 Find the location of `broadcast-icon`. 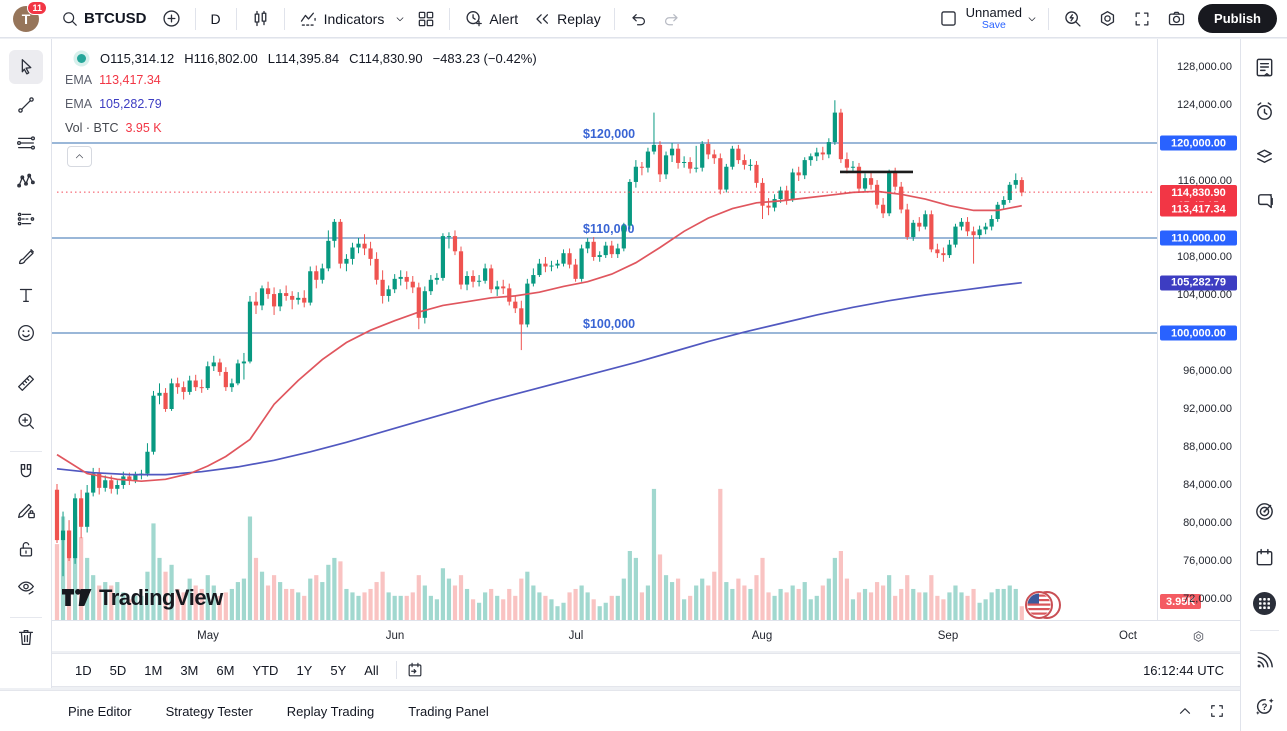

broadcast-icon is located at coordinates (1265, 659).